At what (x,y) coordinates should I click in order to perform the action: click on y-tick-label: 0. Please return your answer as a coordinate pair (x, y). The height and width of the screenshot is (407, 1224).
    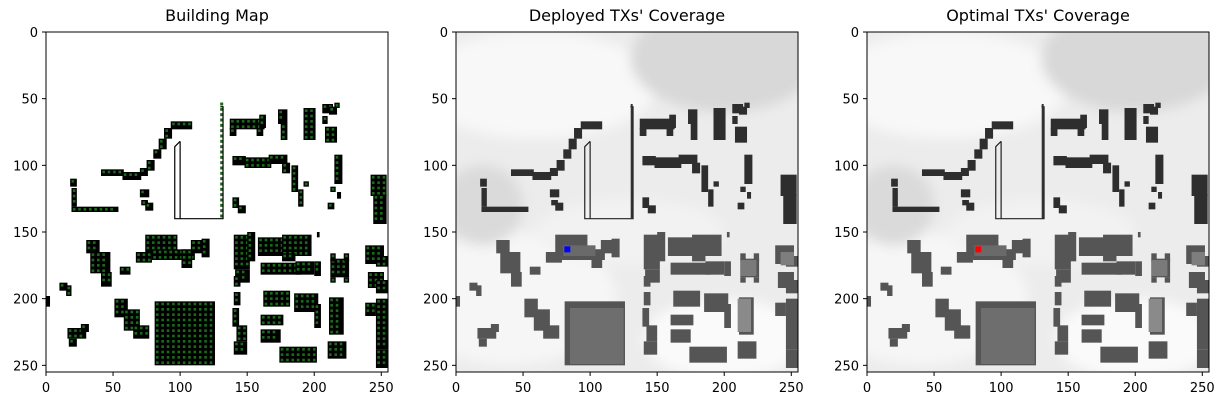
    Looking at the image, I should click on (34, 33).